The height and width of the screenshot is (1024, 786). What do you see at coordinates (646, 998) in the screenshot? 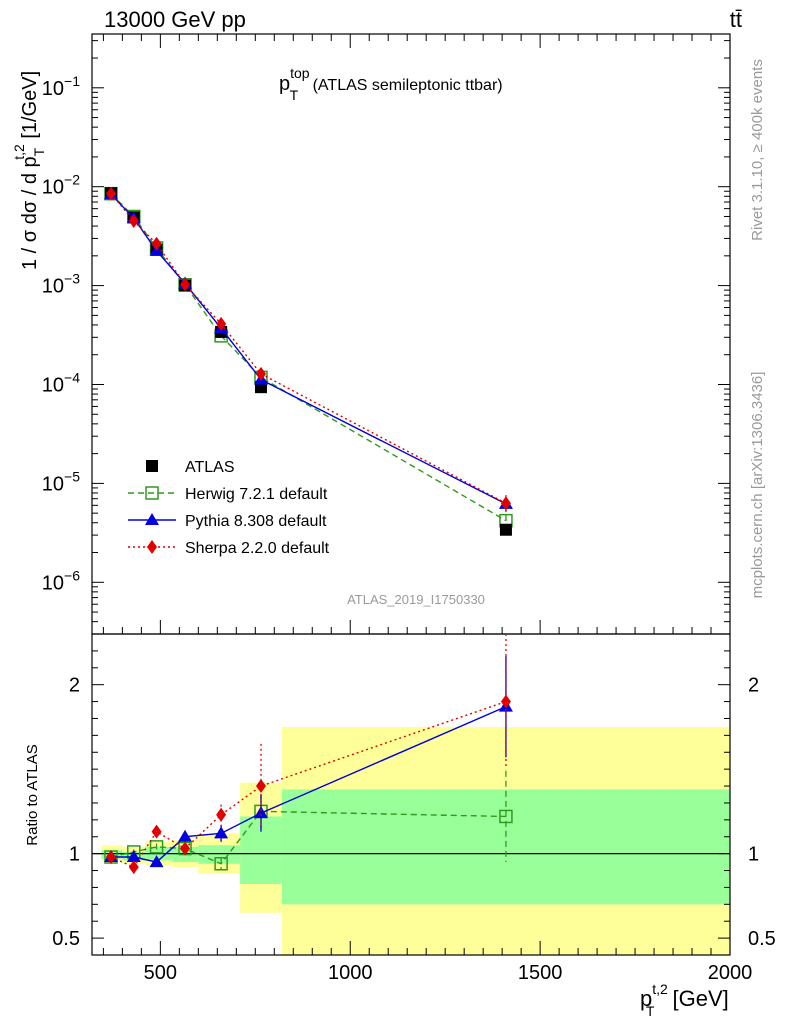
I see `x-axis-title-text: p` at bounding box center [646, 998].